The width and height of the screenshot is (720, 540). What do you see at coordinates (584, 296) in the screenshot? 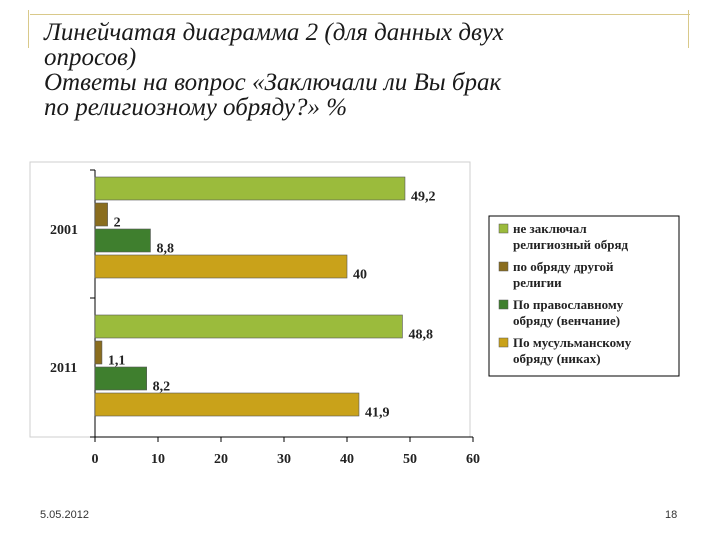
I see `legend-box` at bounding box center [584, 296].